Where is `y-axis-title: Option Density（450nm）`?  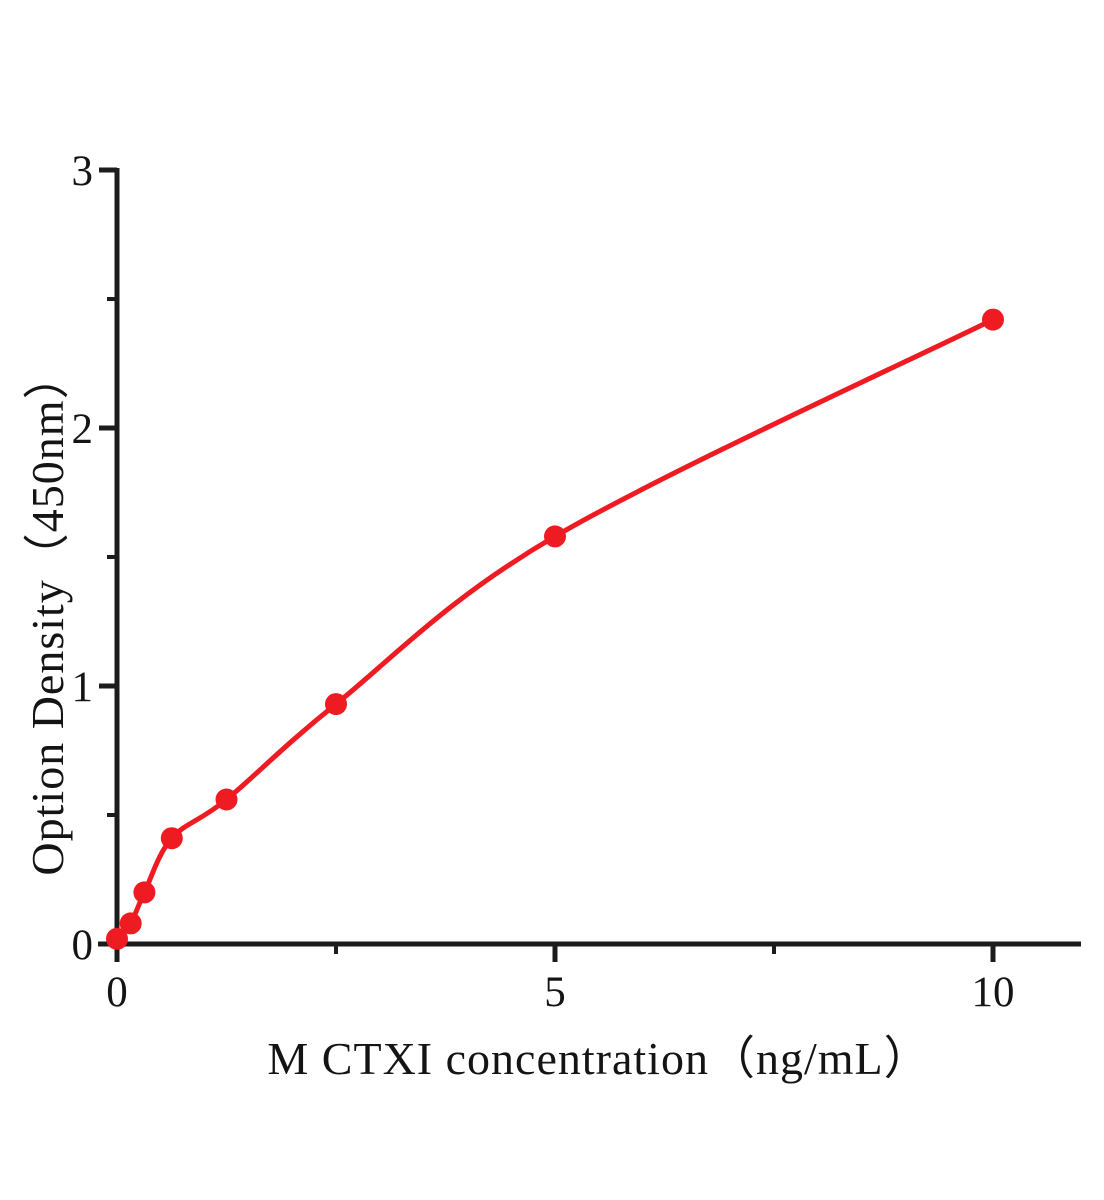 y-axis-title: Option Density（450nm） is located at coordinates (47, 614).